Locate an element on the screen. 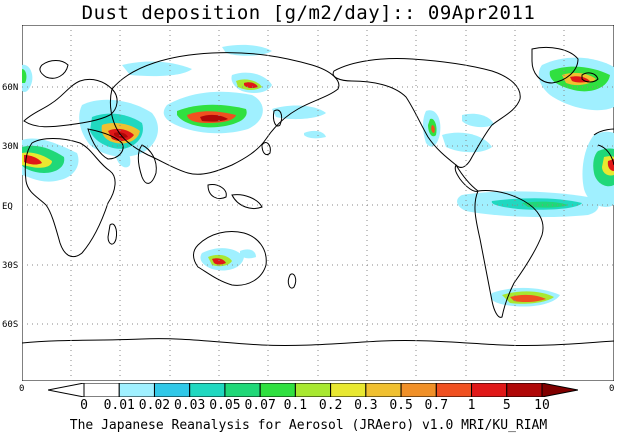 Image resolution: width=617 pixels, height=438 pixels. colorbar is located at coordinates (313, 390).